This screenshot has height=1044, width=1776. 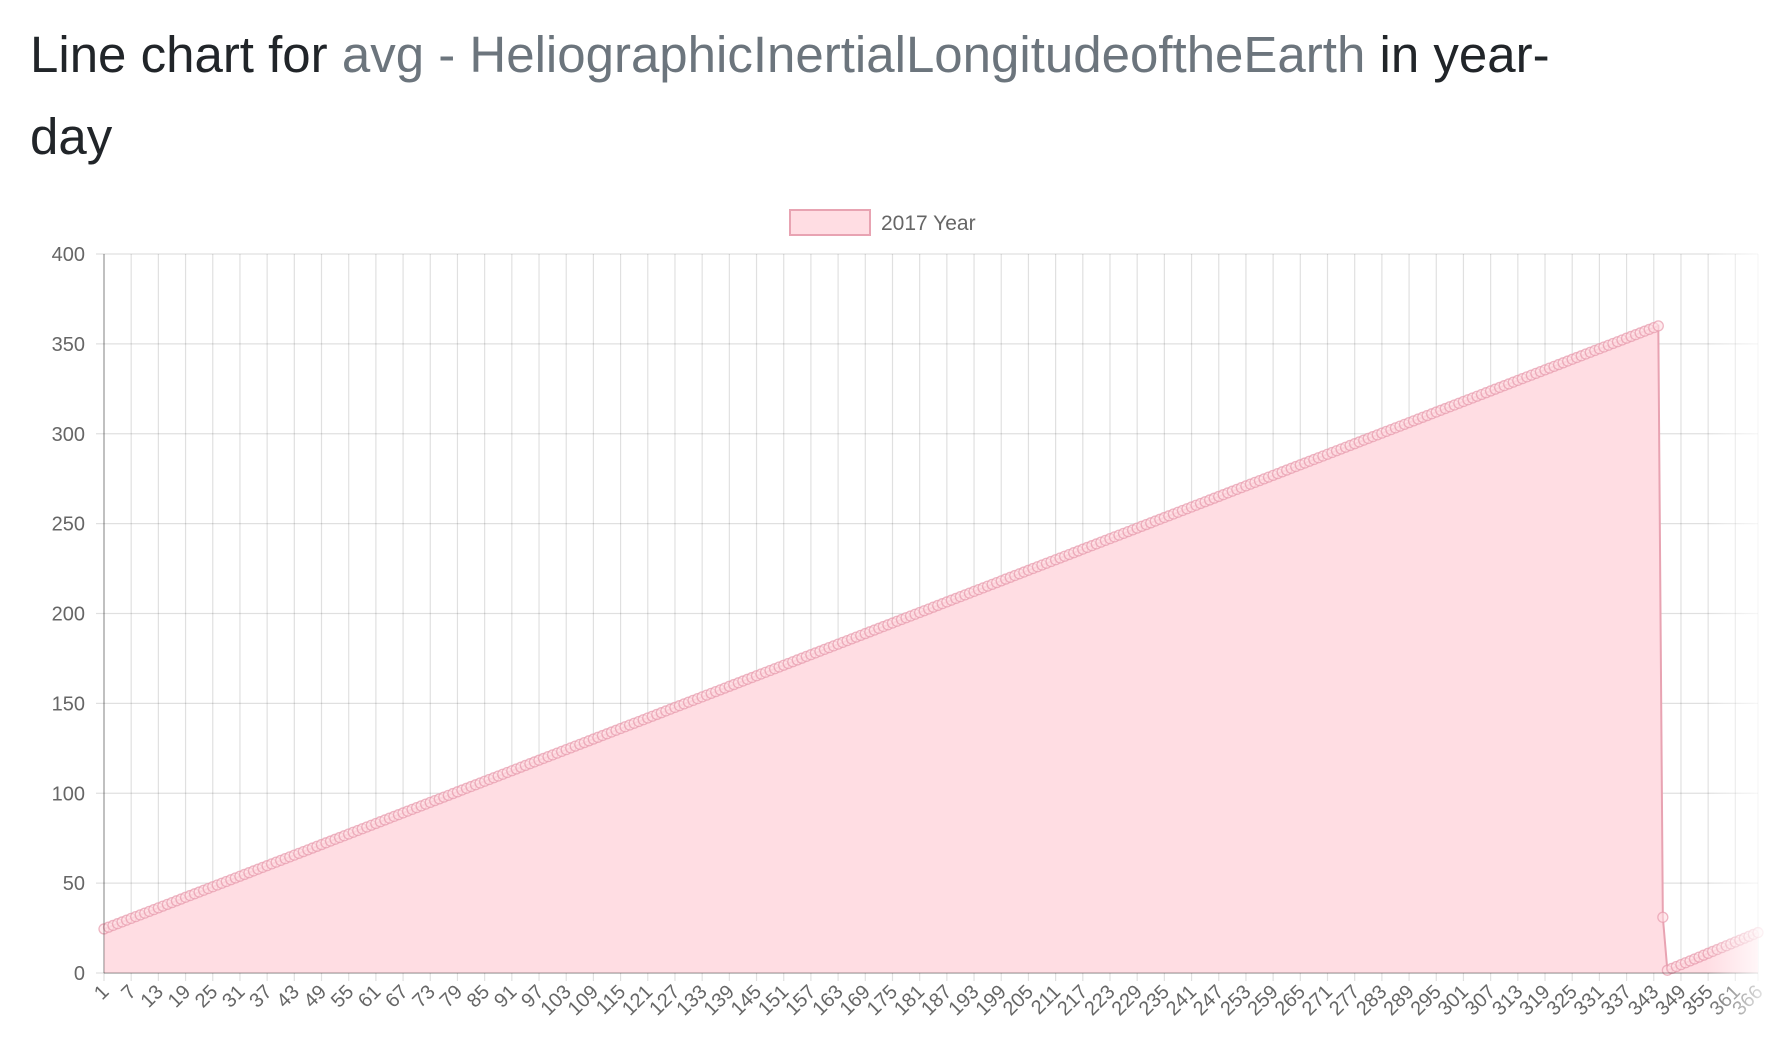 What do you see at coordinates (68, 345) in the screenshot?
I see `y-tick-label: 350` at bounding box center [68, 345].